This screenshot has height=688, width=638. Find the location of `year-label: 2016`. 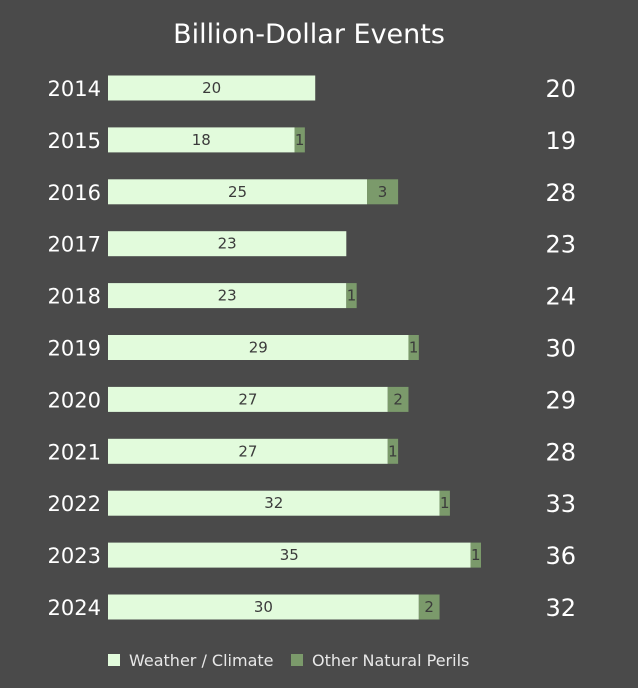

year-label: 2016 is located at coordinates (74, 193).